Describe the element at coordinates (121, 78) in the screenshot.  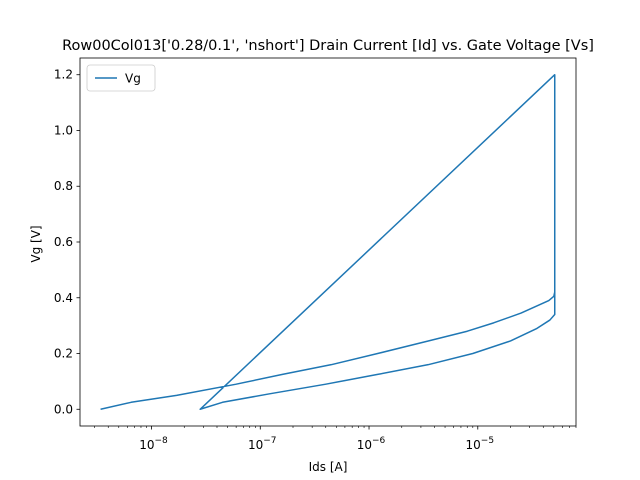
I see `legend-box` at that location.